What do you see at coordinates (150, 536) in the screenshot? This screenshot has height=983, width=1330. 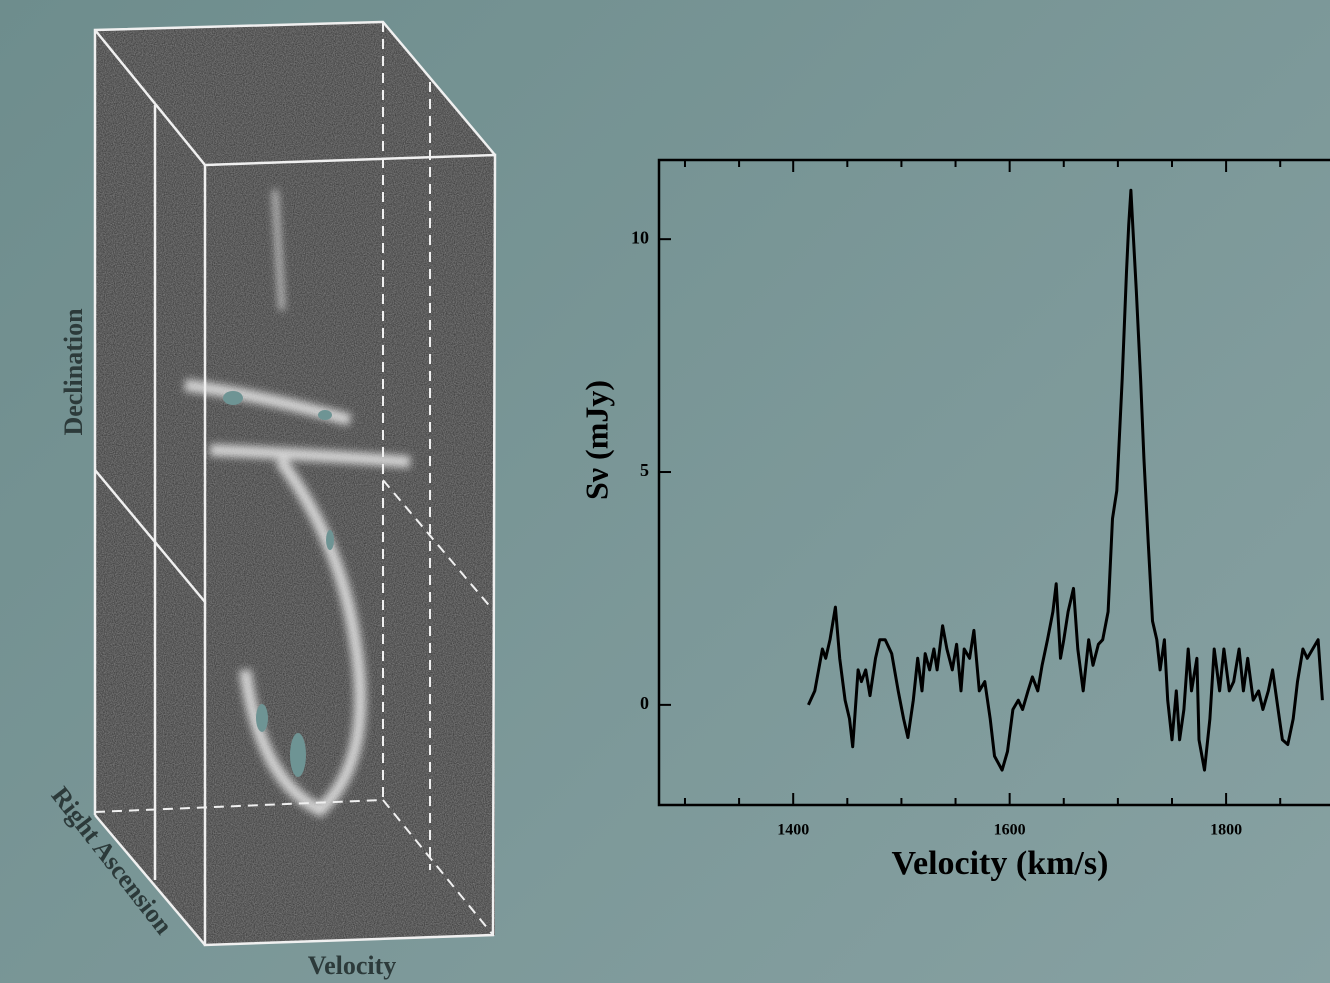 I see `slice-edge` at bounding box center [150, 536].